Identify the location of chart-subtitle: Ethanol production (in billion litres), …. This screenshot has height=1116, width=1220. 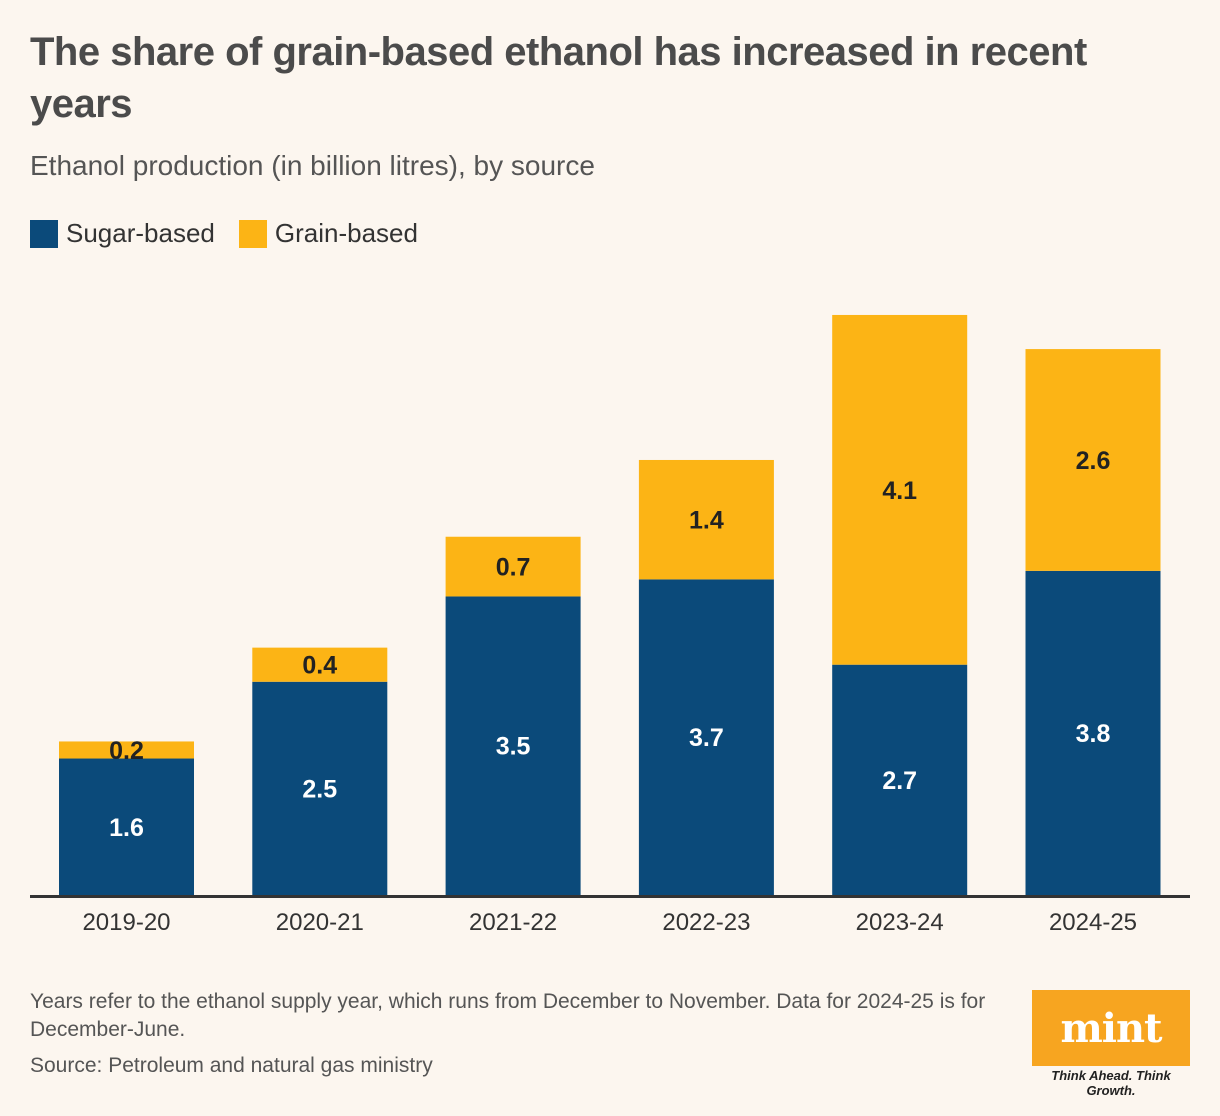
(312, 165).